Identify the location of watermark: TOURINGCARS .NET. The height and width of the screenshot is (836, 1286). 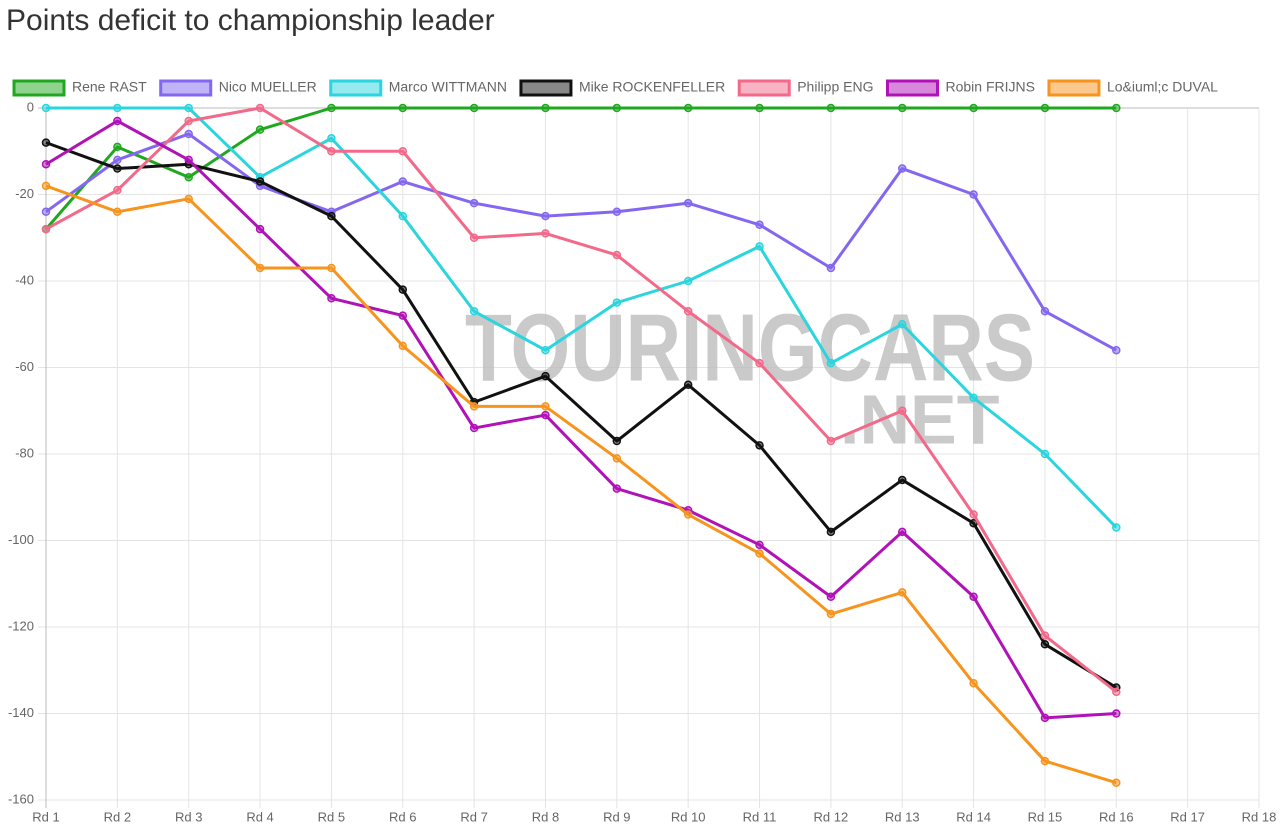
(750, 376).